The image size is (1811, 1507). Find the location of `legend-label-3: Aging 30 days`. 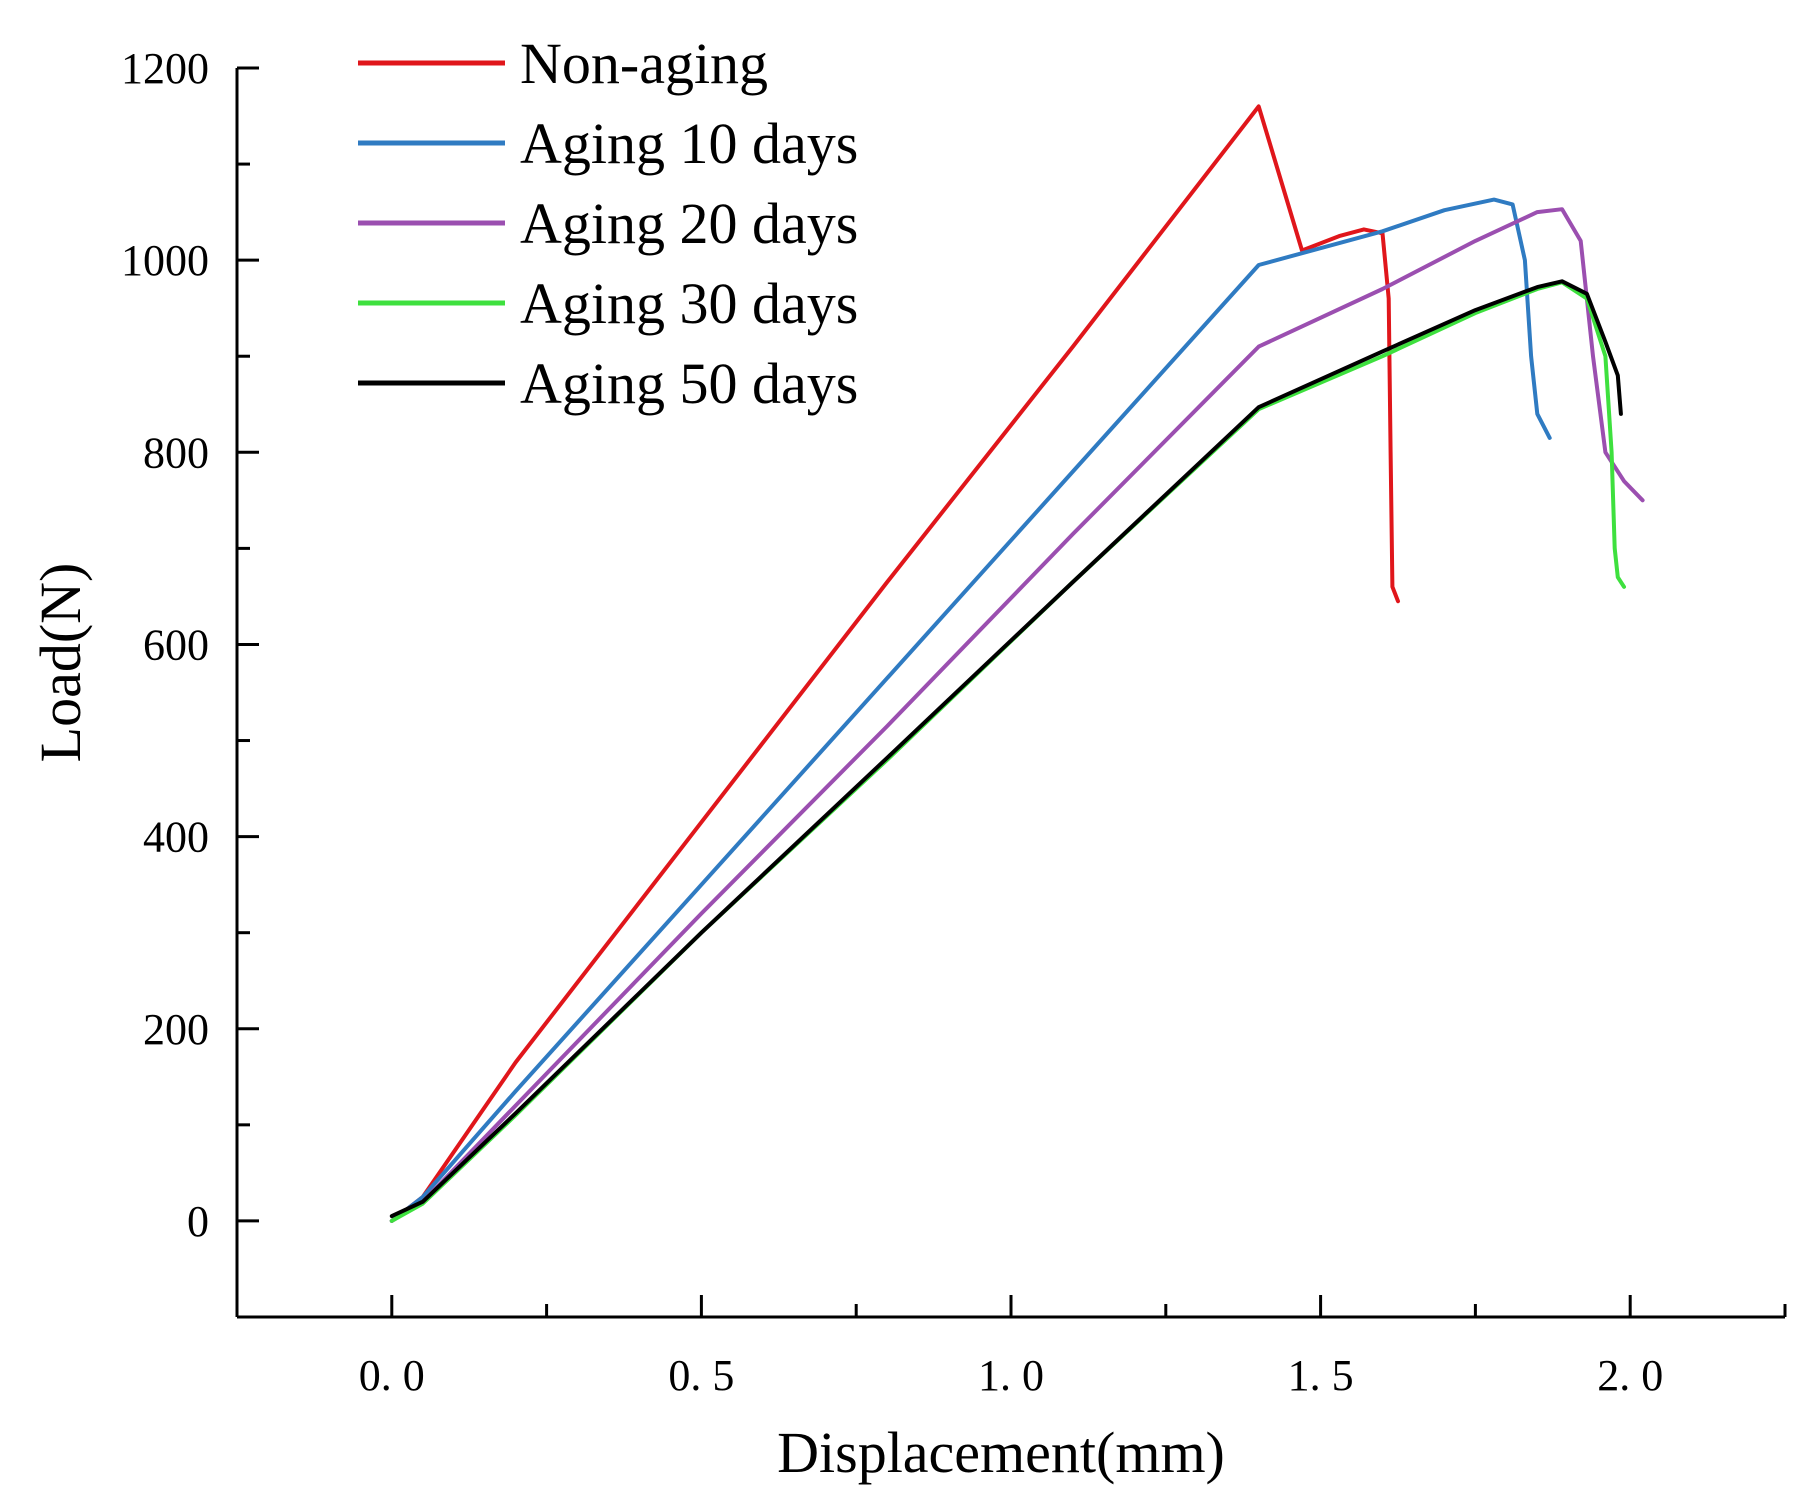

legend-label-3: Aging 30 days is located at coordinates (689, 303).